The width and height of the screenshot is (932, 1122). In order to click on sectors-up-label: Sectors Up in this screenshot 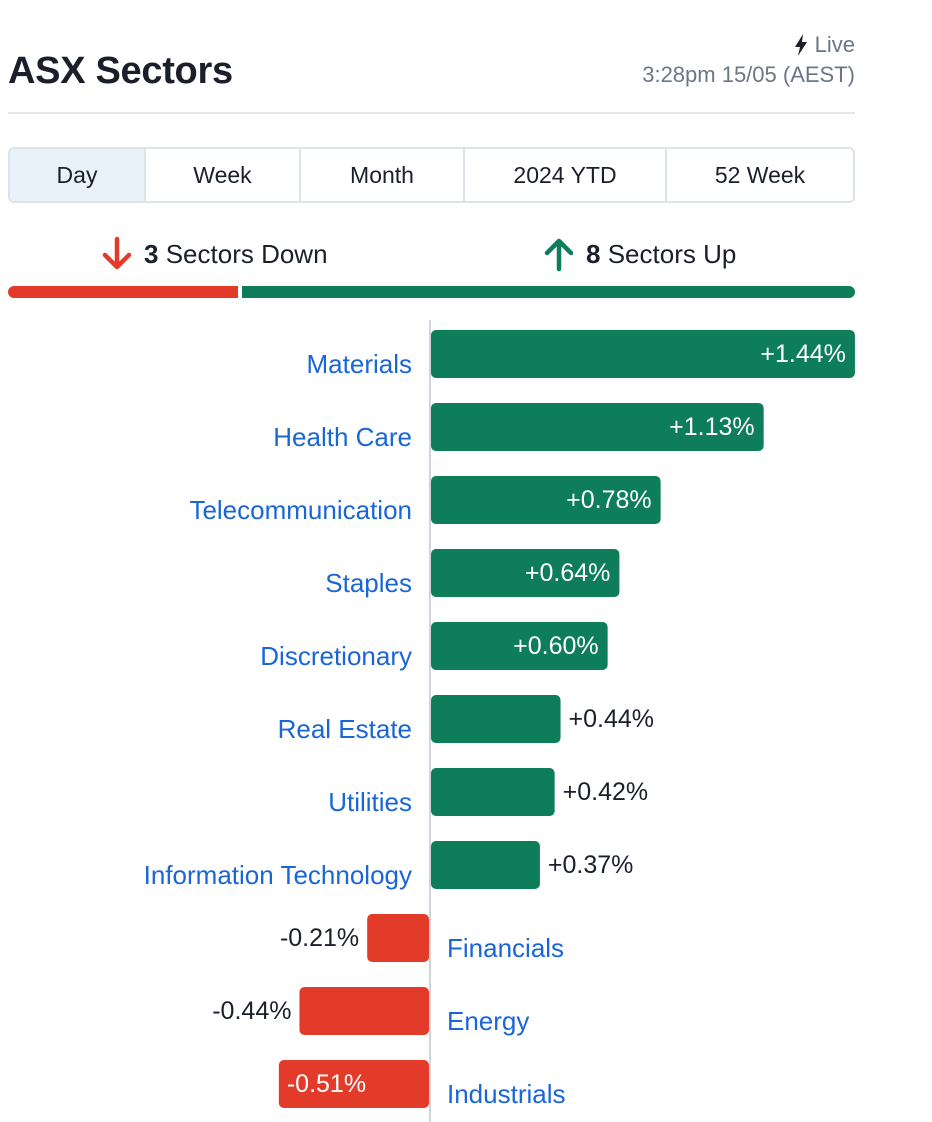, I will do `click(672, 253)`.